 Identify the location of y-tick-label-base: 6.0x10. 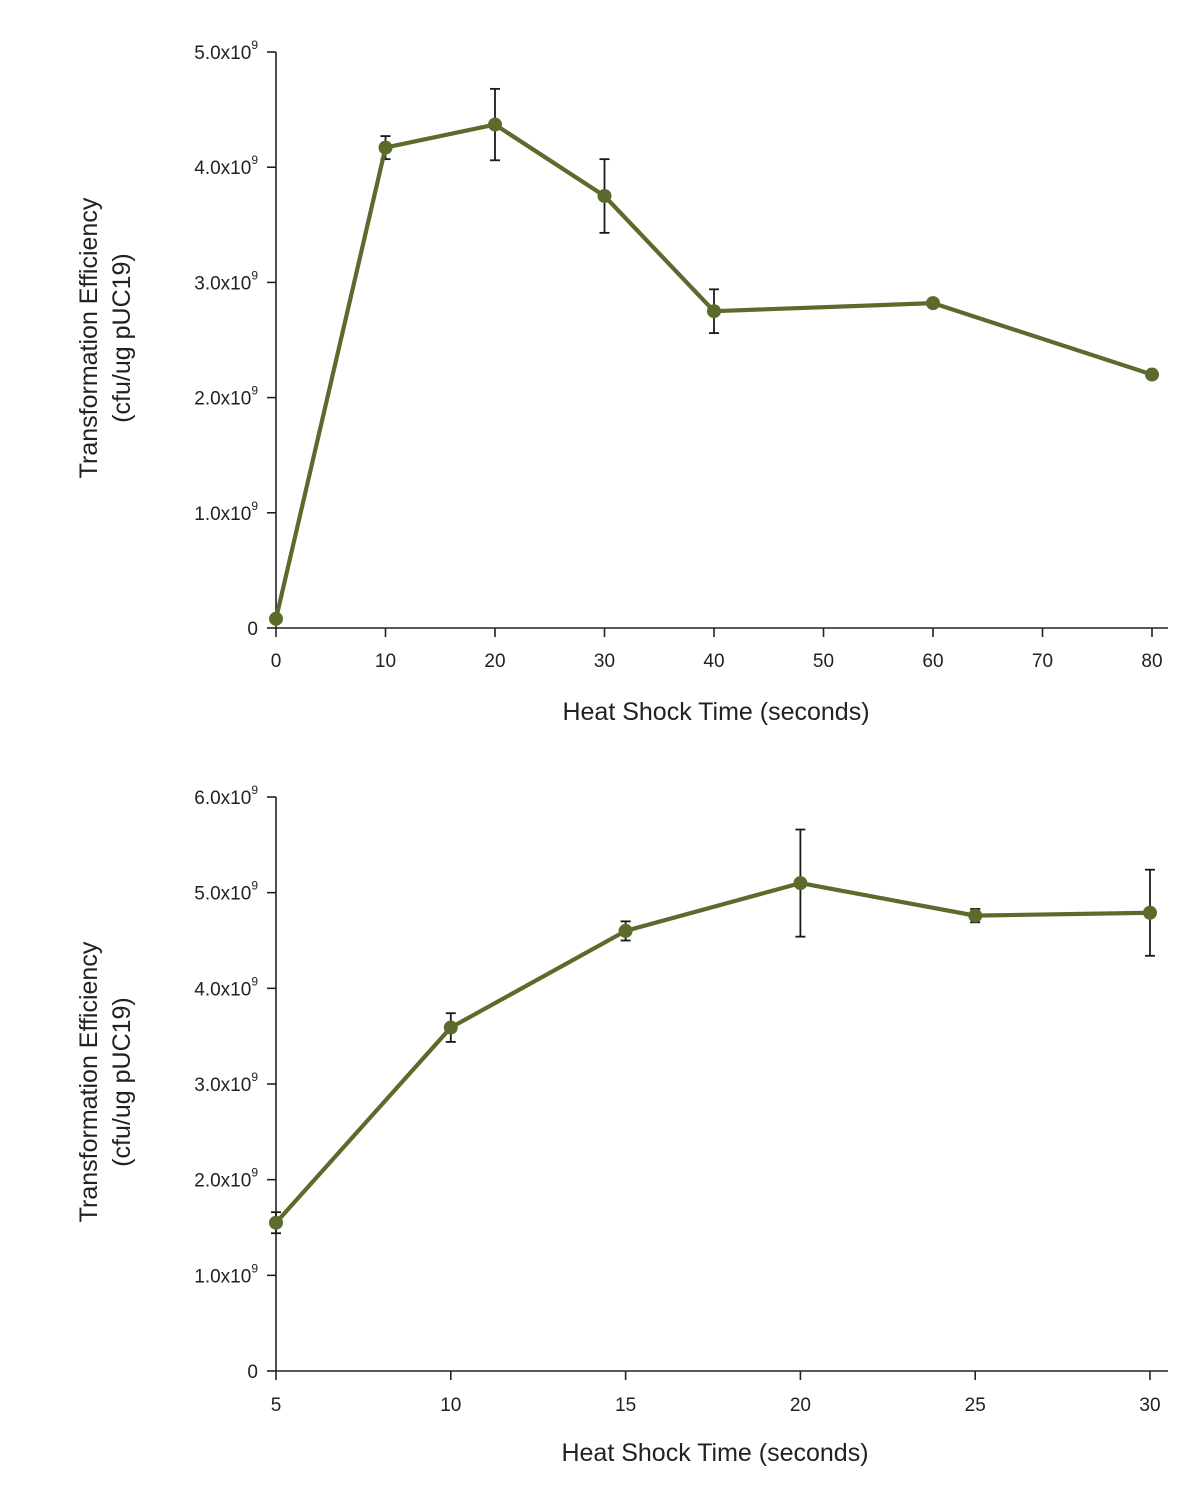
(222, 798).